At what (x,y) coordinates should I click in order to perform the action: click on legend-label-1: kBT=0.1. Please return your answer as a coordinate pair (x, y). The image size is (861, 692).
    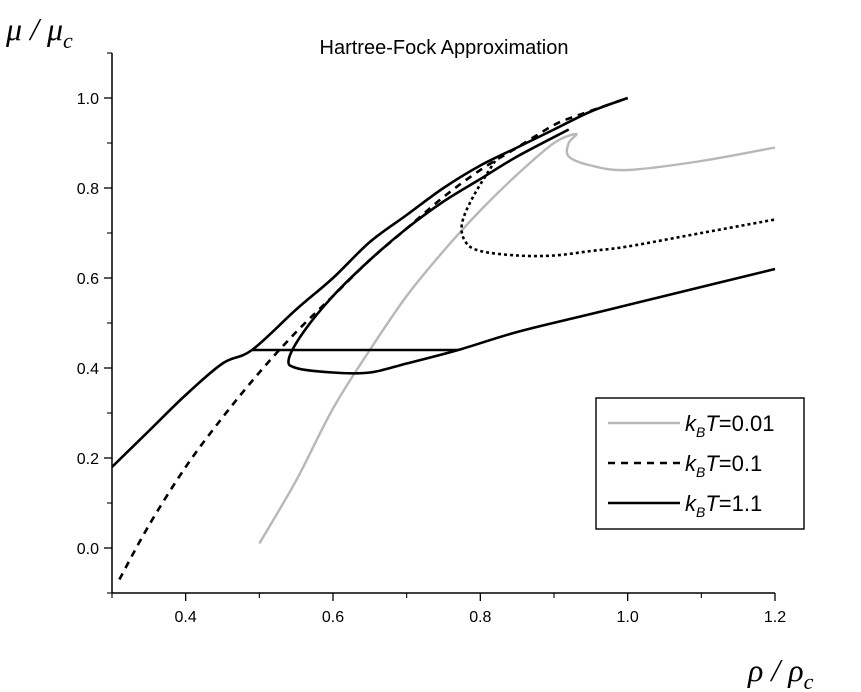
    Looking at the image, I should click on (723, 465).